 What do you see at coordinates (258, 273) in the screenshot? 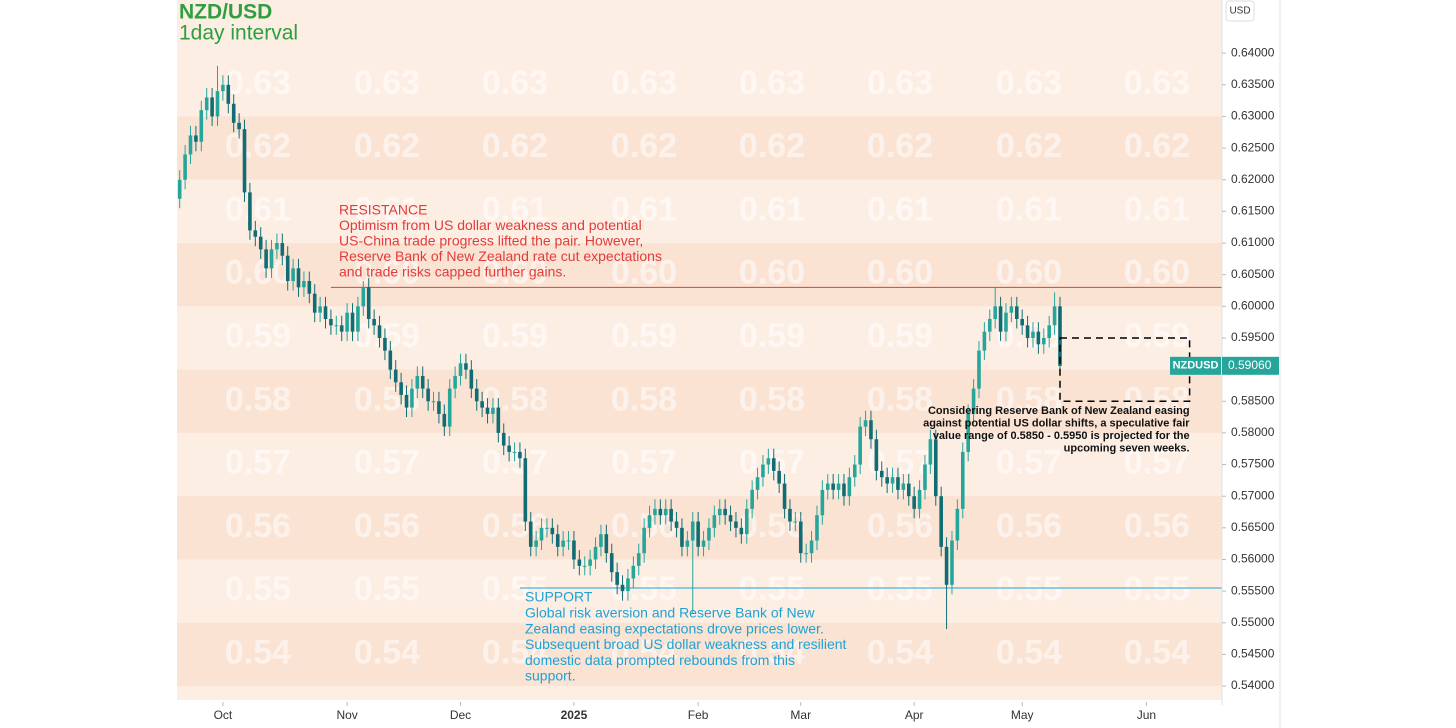
I see `watermark-label: 0.60` at bounding box center [258, 273].